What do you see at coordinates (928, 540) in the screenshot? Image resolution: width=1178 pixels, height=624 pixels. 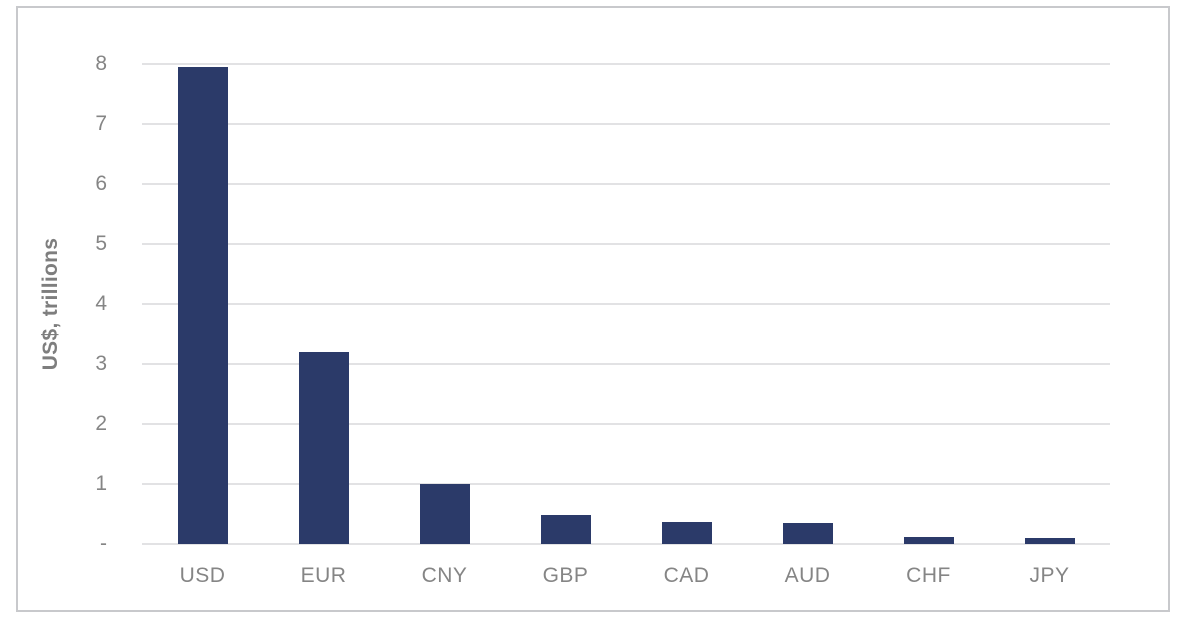 I see `bar-chf` at bounding box center [928, 540].